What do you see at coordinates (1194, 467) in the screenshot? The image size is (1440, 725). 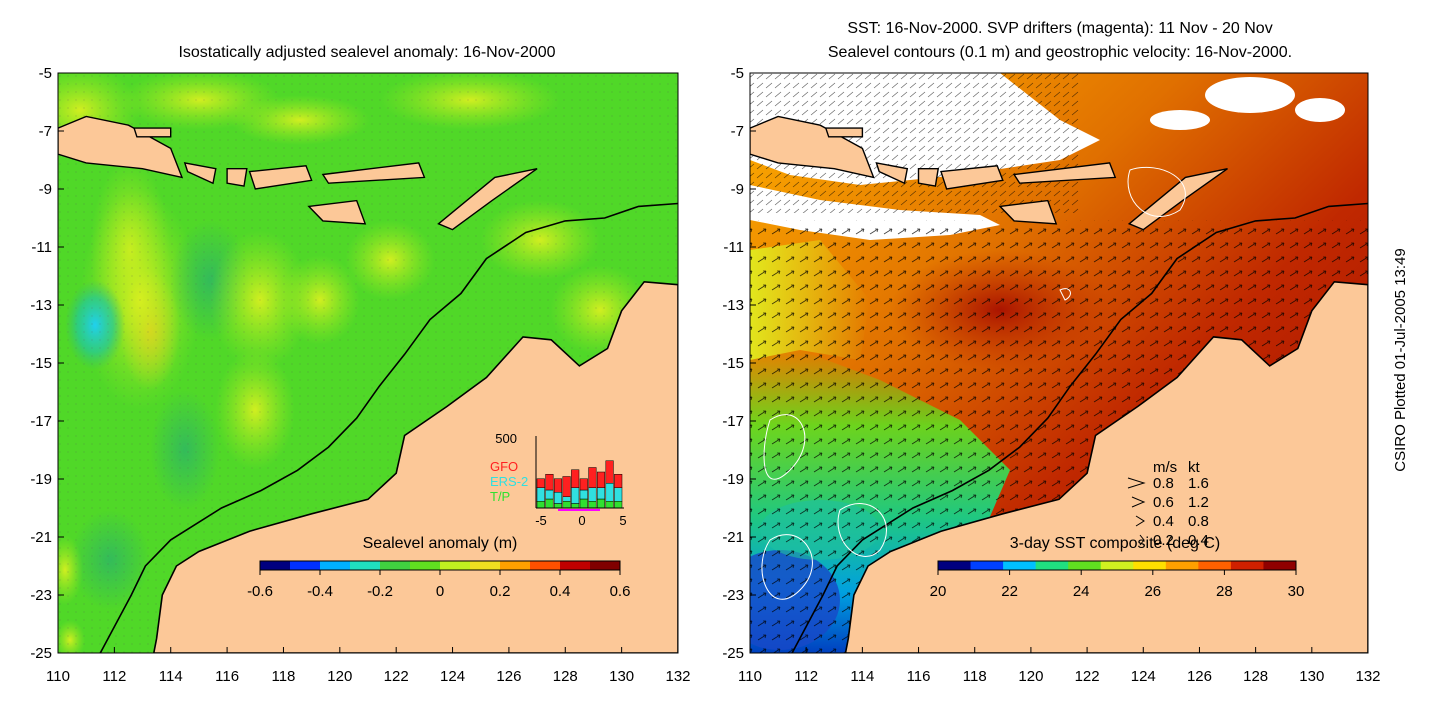 I see `vel-header-kt: kt` at bounding box center [1194, 467].